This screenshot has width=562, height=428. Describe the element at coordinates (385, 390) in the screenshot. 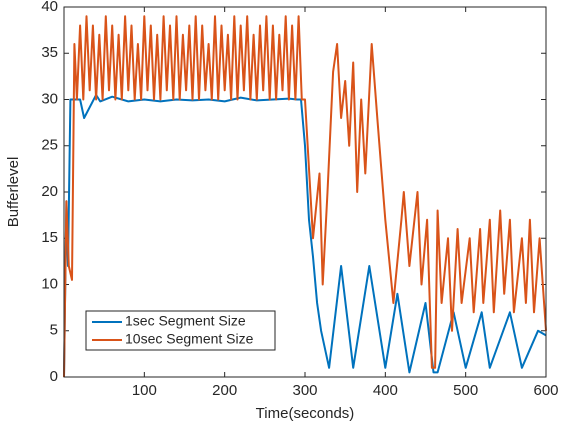

I see `x-tick-label: 400` at that location.